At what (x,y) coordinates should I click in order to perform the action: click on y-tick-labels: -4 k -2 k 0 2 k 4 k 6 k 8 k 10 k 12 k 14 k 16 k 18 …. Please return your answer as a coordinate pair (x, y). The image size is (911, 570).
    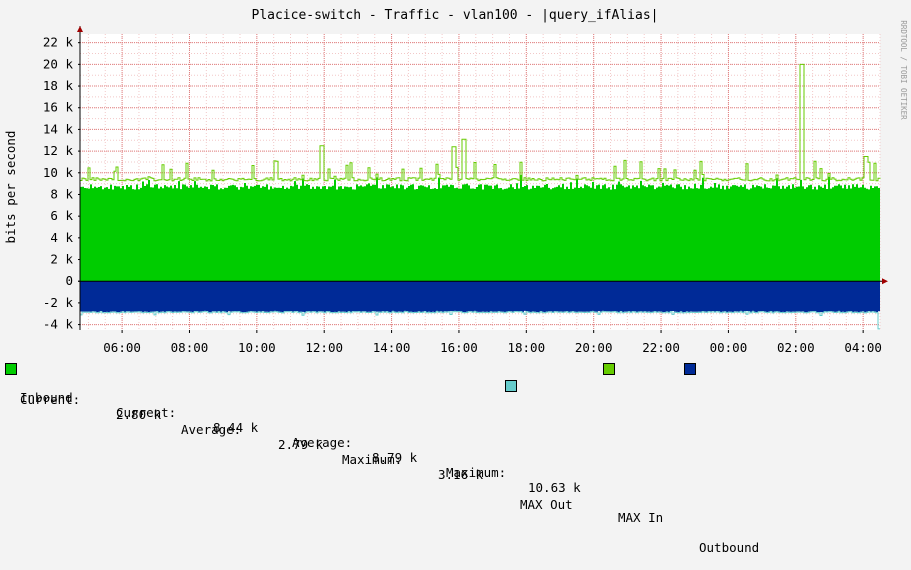
    Looking at the image, I should click on (61, 183).